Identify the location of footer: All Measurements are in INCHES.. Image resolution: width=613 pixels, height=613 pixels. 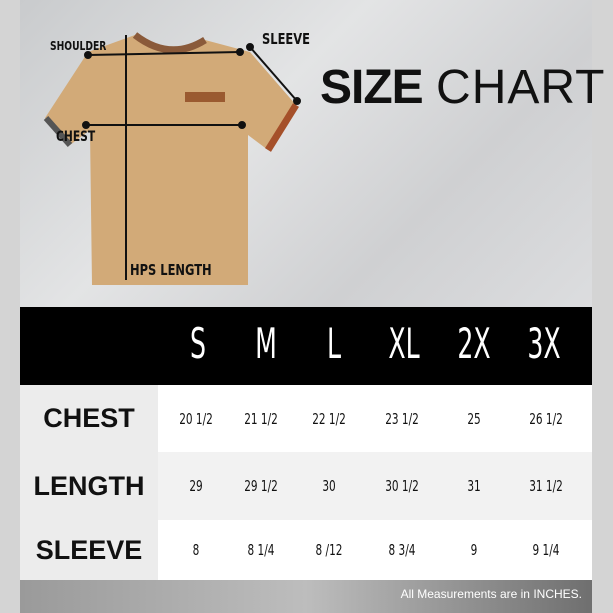
(306, 596).